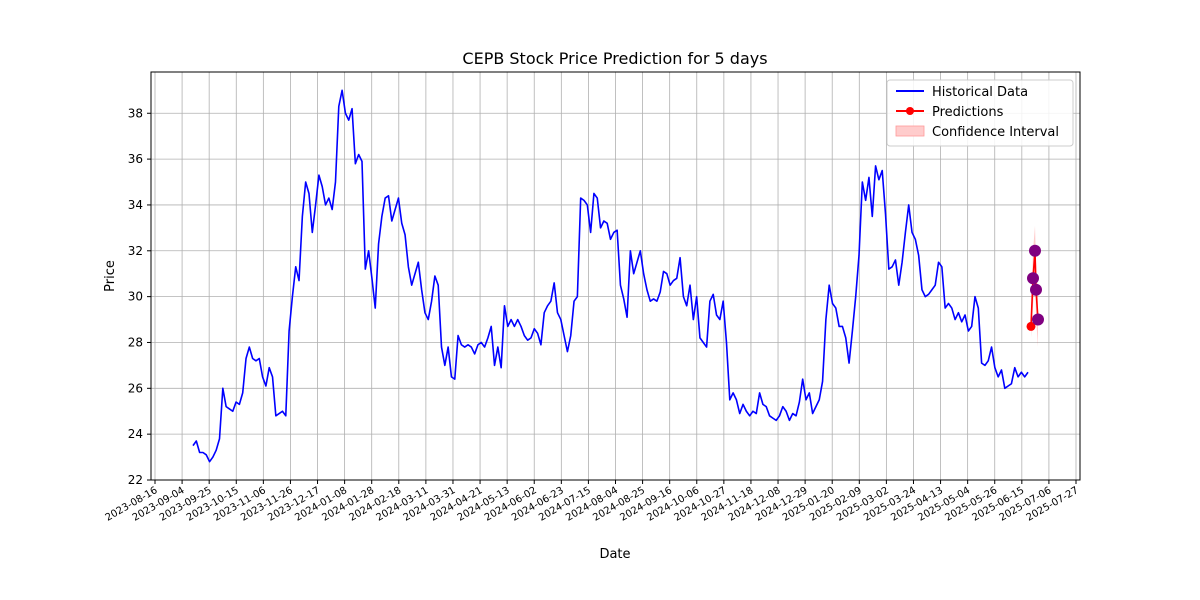 The width and height of the screenshot is (1200, 600). Describe the element at coordinates (910, 131) in the screenshot. I see `legend-confidence-swatch` at that location.